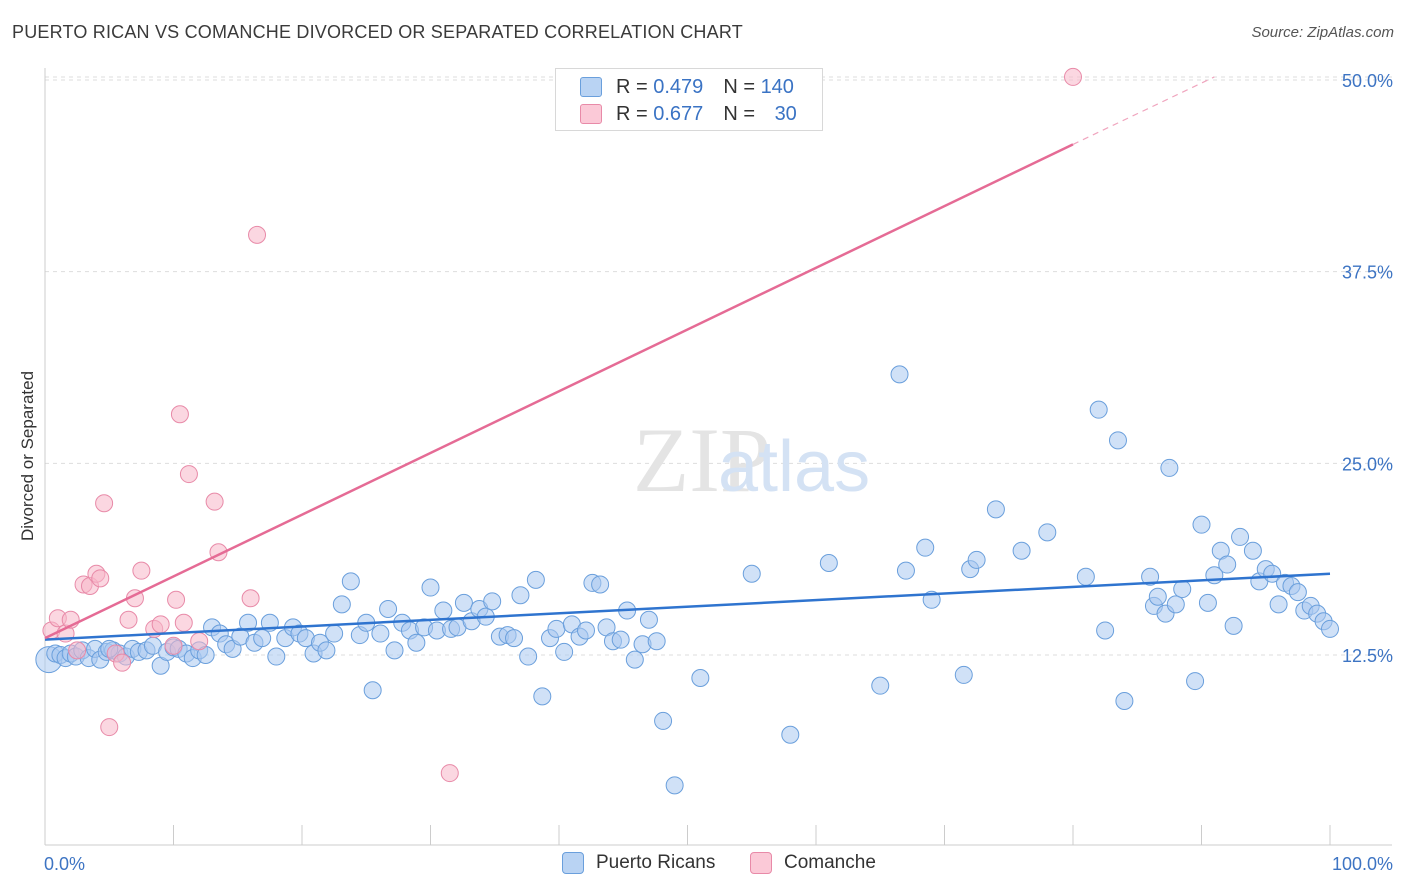 The width and height of the screenshot is (1406, 892). I want to click on series-legend: Puerto Ricans Comanche, so click(703, 865).